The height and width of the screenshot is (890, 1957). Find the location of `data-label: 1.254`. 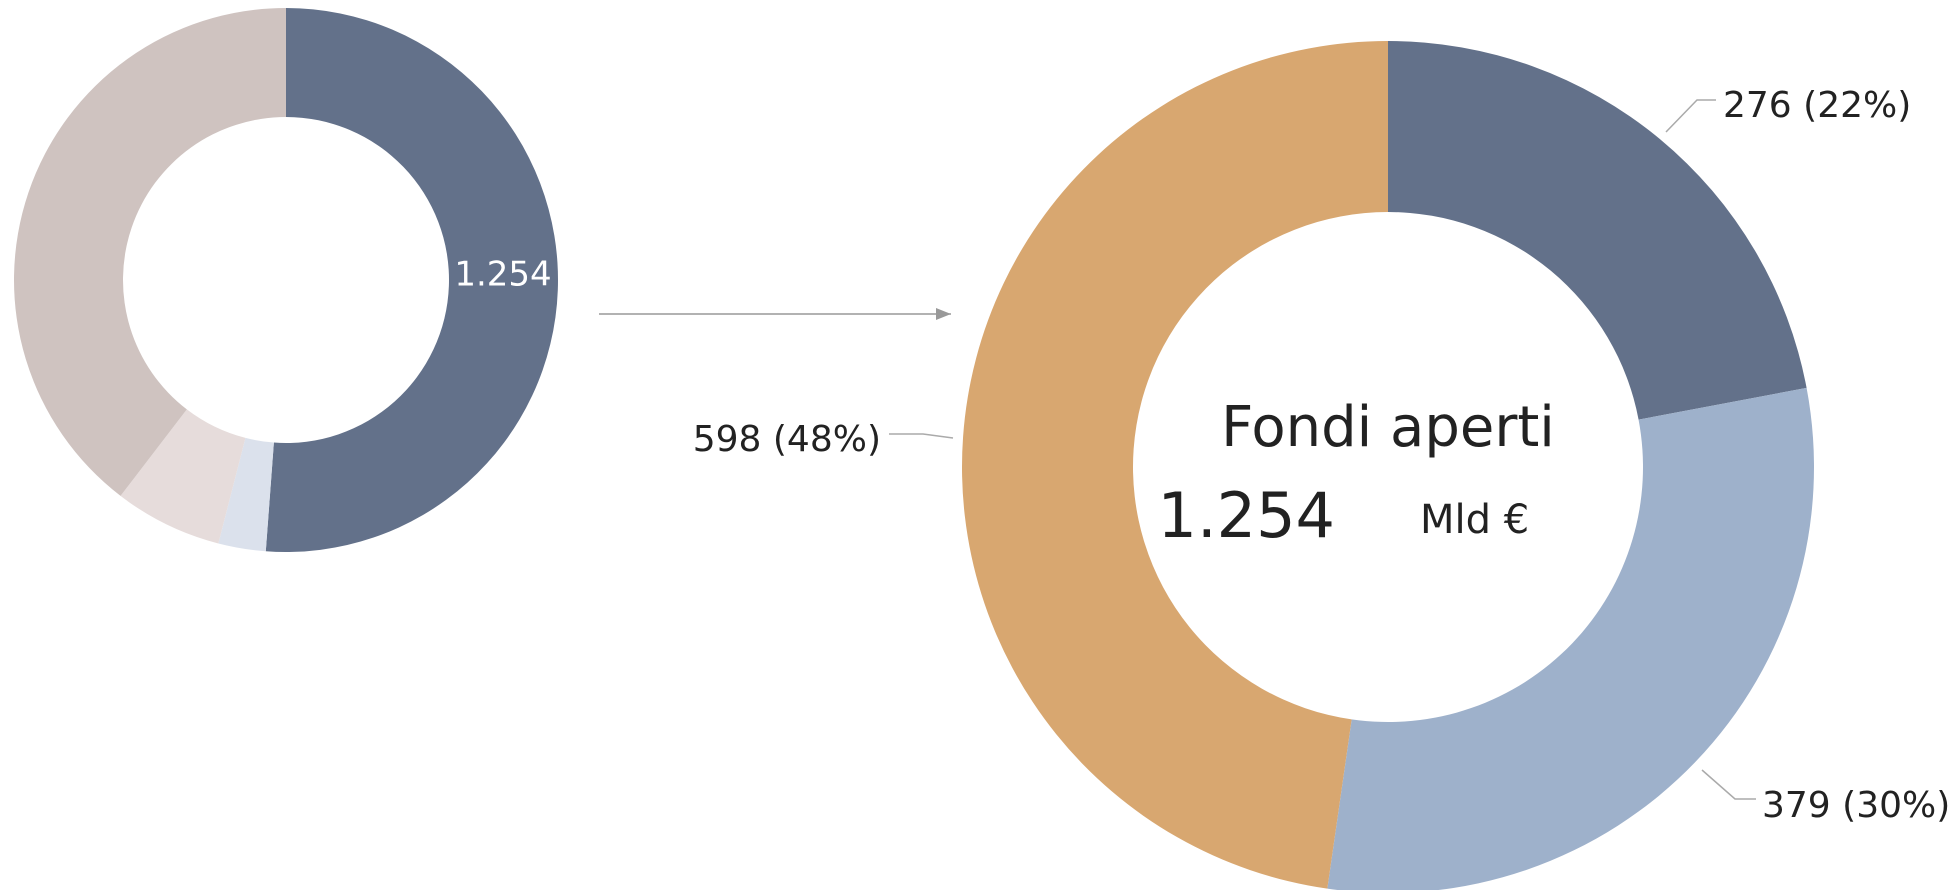

data-label: 1.254 is located at coordinates (502, 275).